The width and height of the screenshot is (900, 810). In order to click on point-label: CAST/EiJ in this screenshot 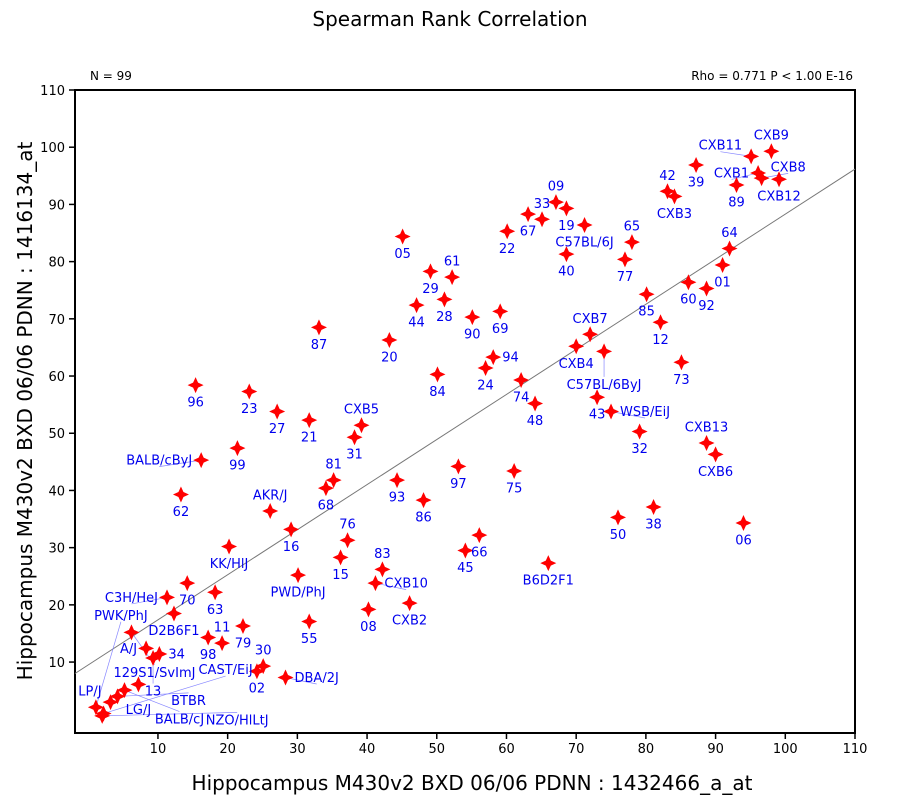, I will do `click(225, 670)`.